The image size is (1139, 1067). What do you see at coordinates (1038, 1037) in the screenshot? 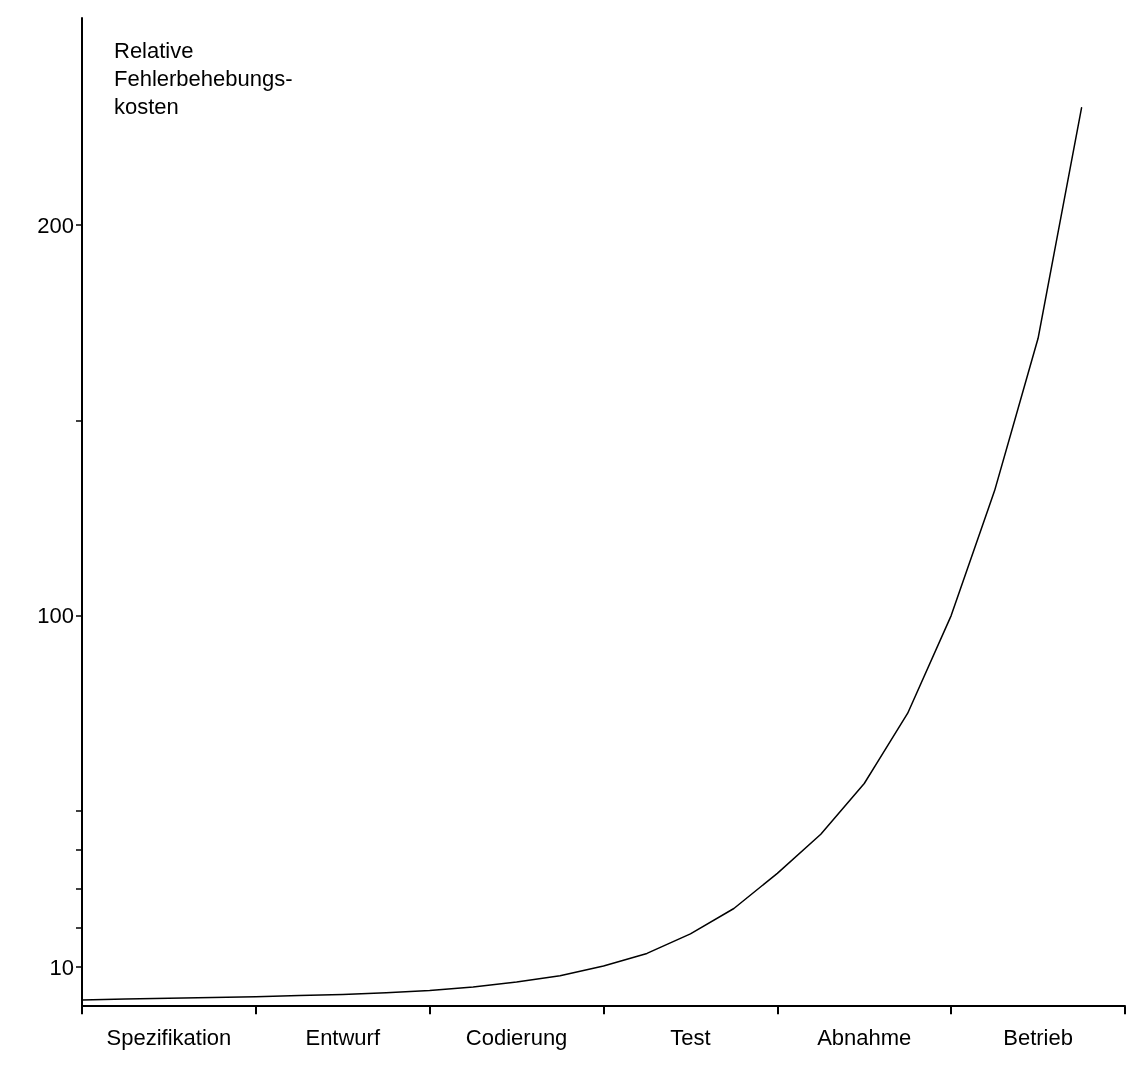
I see `x-tick-label: Betrieb` at bounding box center [1038, 1037].